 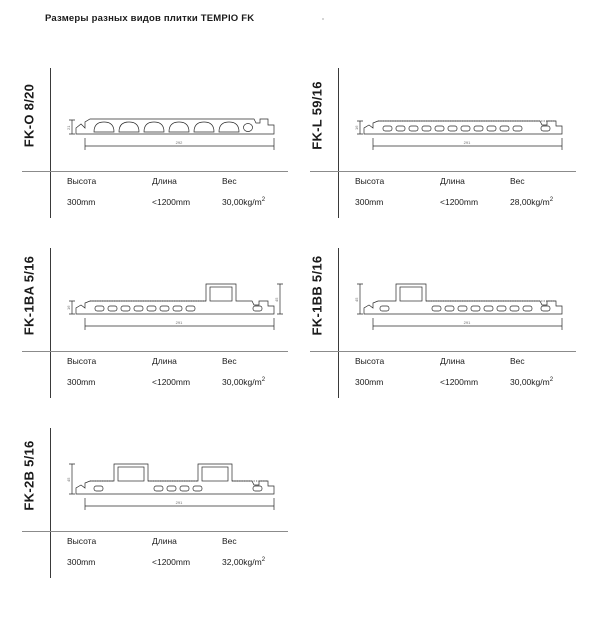 What do you see at coordinates (317, 295) in the screenshot?
I see `panel-code-label: FK-1BB 5/16` at bounding box center [317, 295].